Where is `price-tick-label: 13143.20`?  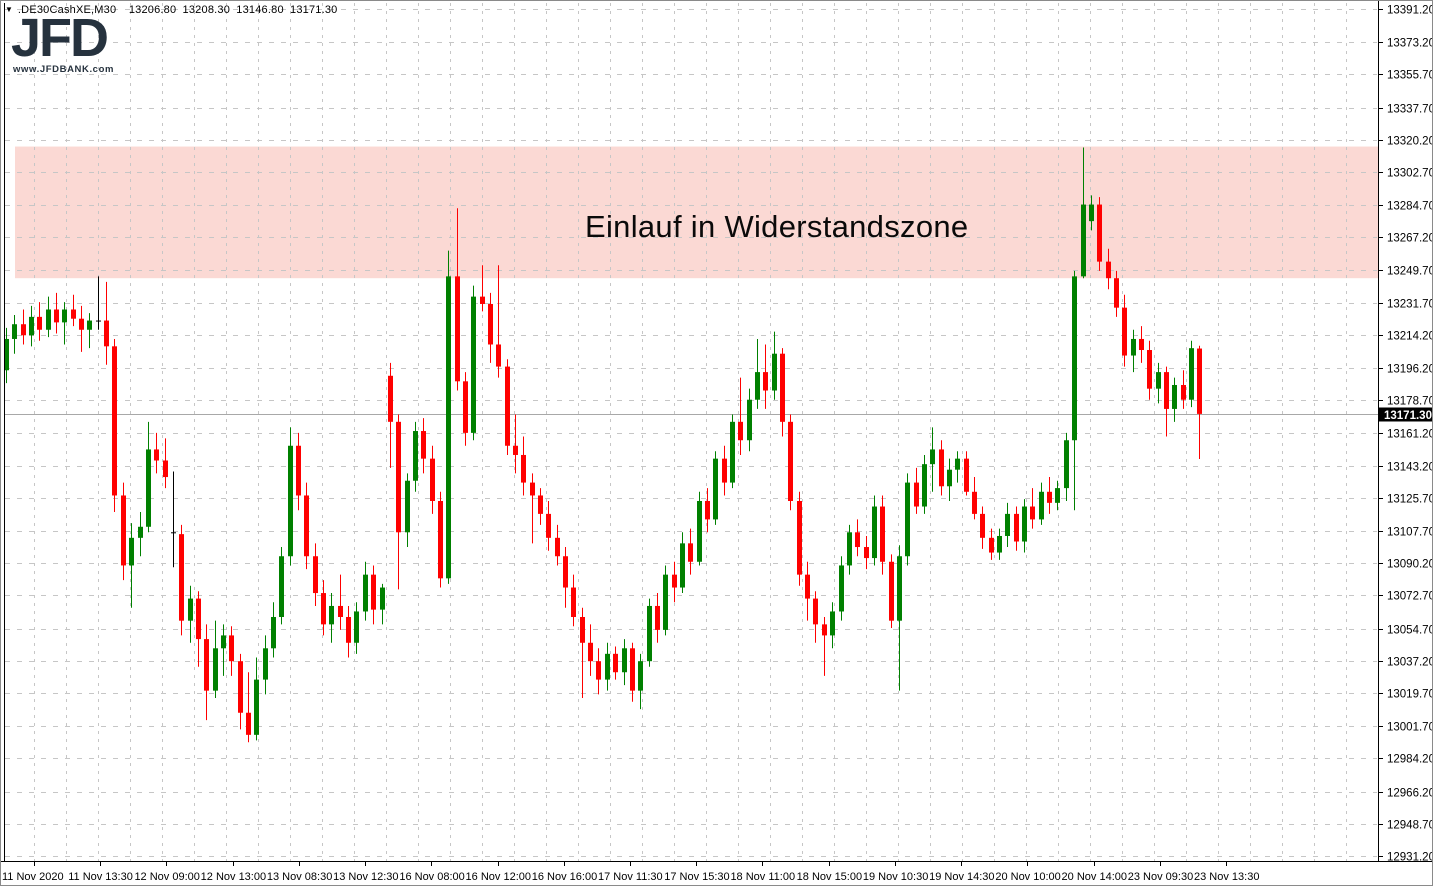 price-tick-label: 13143.20 is located at coordinates (1410, 468).